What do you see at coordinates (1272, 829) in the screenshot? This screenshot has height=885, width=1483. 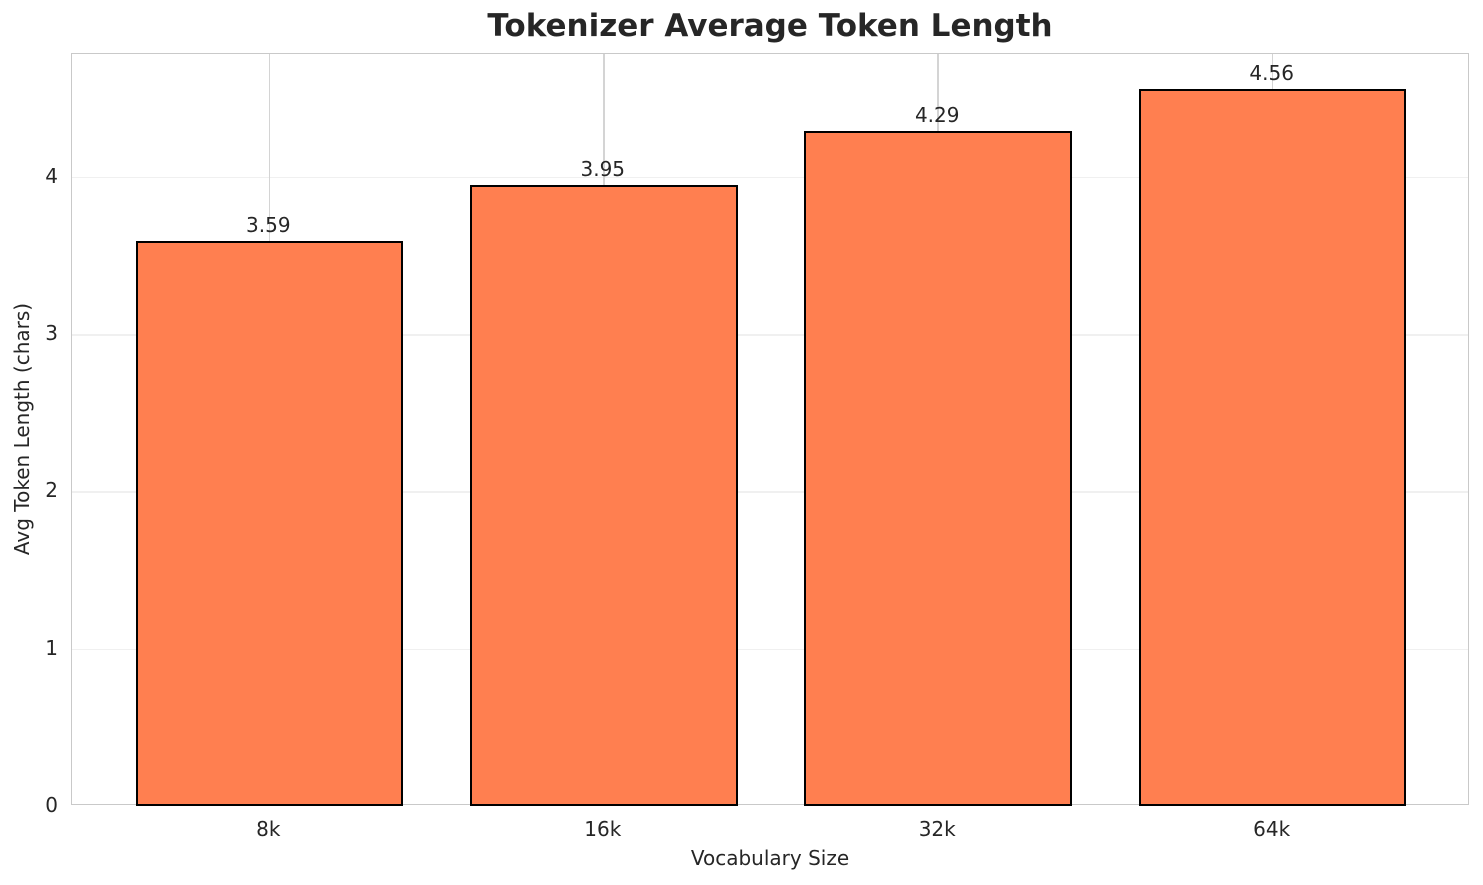 I see `x-tick-label: 64k` at bounding box center [1272, 829].